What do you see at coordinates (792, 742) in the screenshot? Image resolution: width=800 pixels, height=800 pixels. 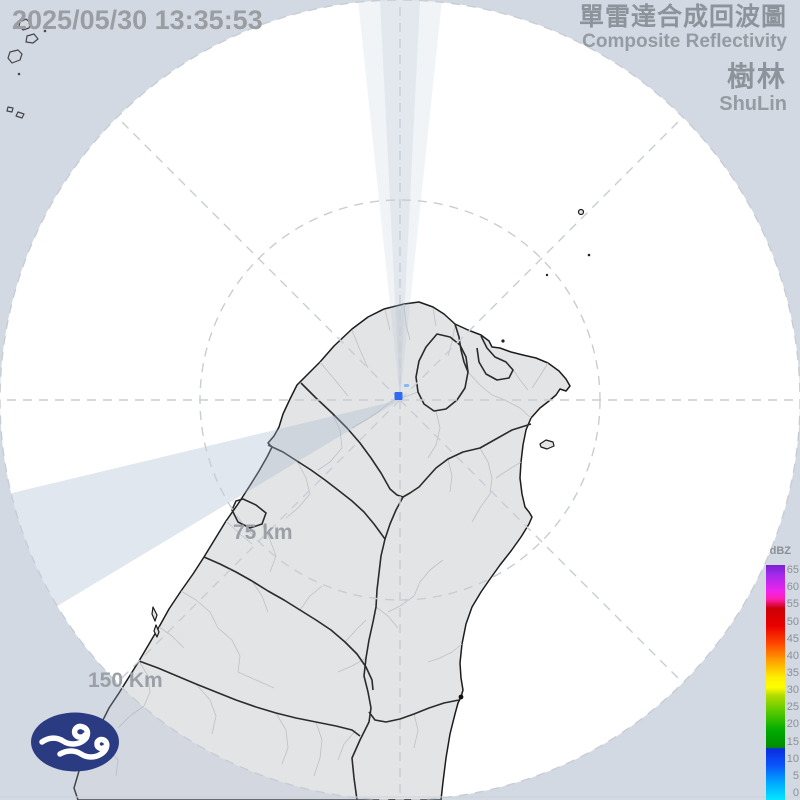 I see `colorbar-tick: 15` at bounding box center [792, 742].